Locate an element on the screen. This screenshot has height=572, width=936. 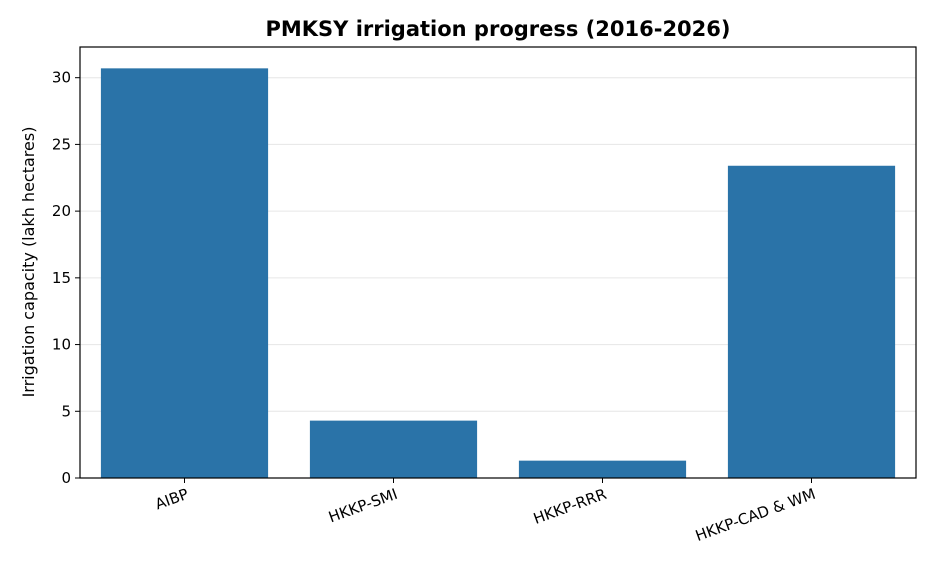
y-tick-label-0: 0 is located at coordinates (66, 478).